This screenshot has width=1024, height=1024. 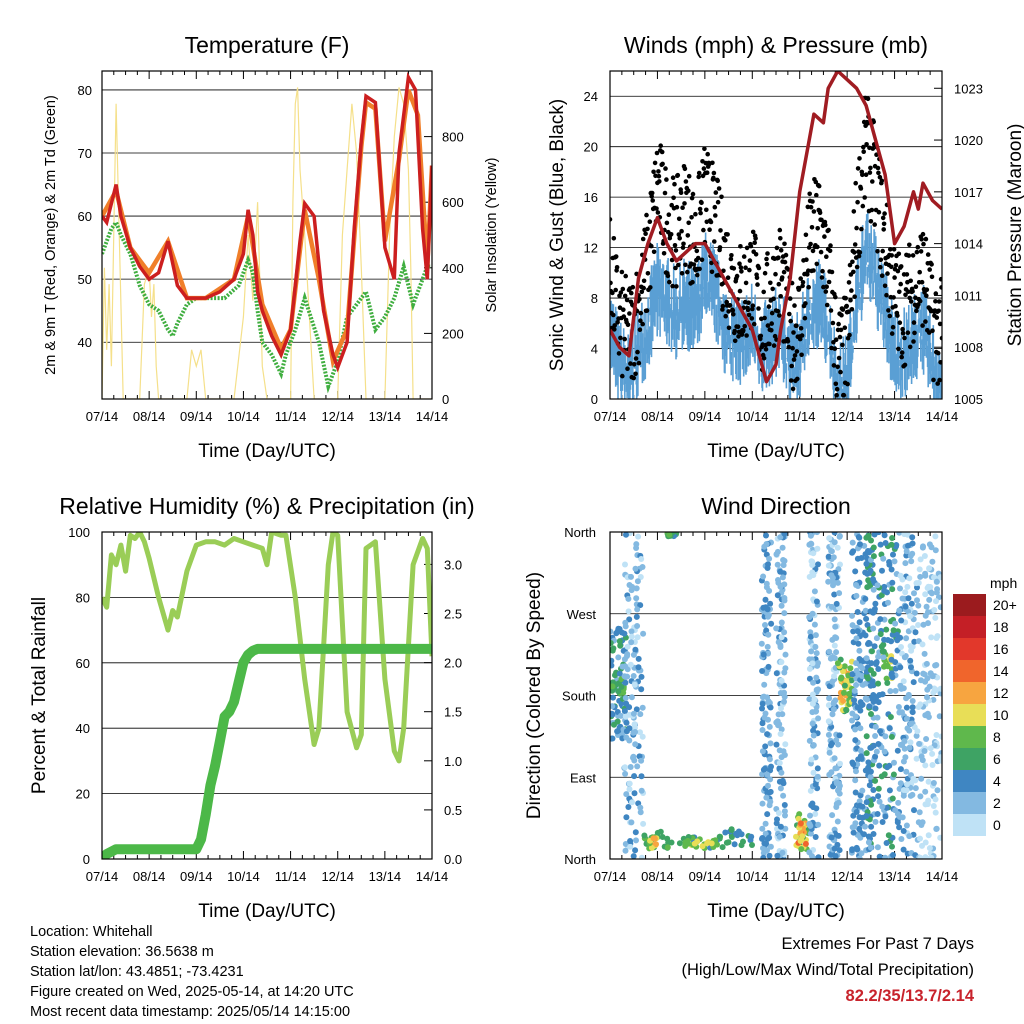 What do you see at coordinates (942, 416) in the screenshot?
I see `x-tick-label: 14/14` at bounding box center [942, 416].